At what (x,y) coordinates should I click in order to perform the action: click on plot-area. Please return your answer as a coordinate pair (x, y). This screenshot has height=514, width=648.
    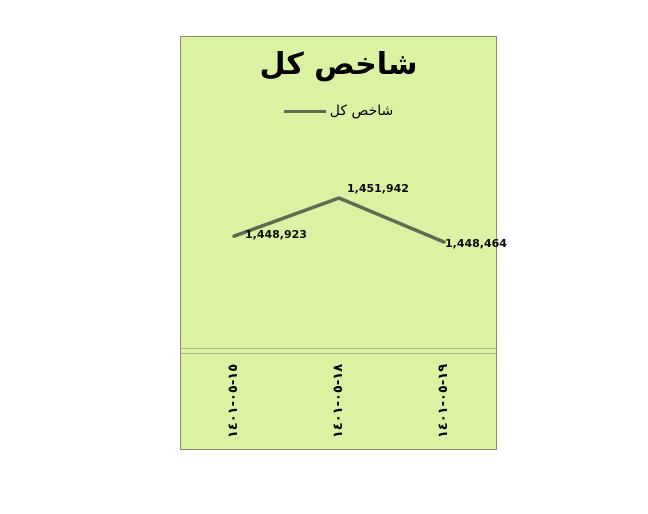
    Looking at the image, I should click on (339, 220).